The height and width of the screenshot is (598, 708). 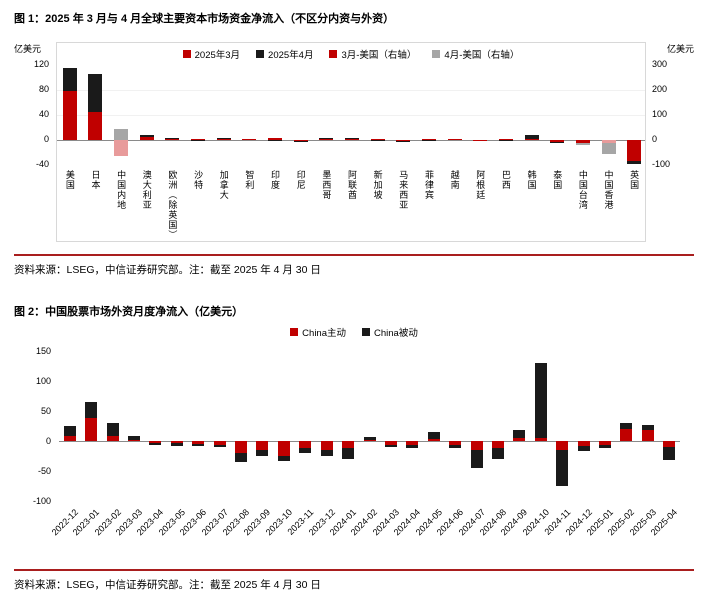 What do you see at coordinates (249, 180) in the screenshot?
I see `figure1-x-axis-label: 智利` at bounding box center [249, 180].